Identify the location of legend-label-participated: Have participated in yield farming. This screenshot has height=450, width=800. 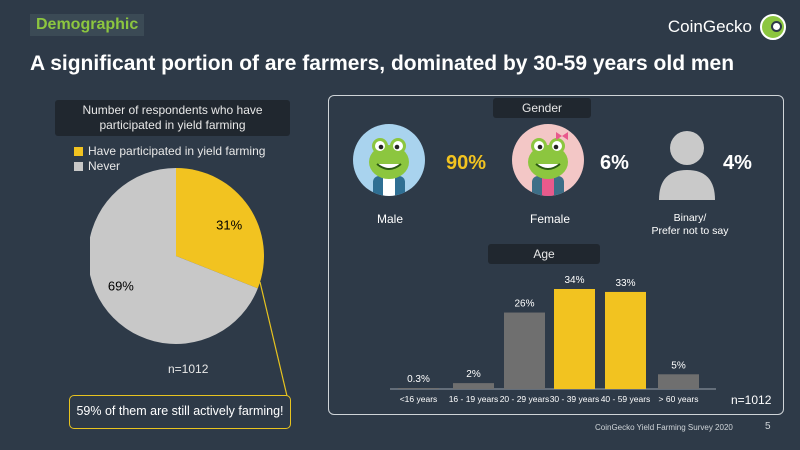
(177, 151).